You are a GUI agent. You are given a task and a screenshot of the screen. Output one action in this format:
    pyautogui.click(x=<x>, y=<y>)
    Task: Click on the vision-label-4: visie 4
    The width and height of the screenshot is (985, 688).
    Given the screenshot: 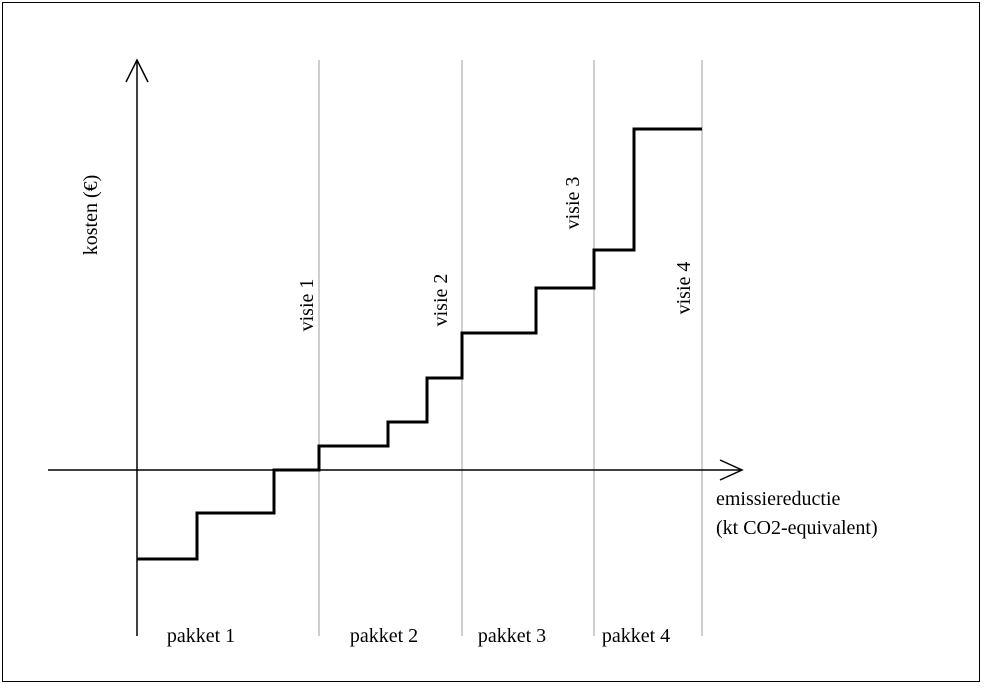 What is the action you would take?
    pyautogui.click(x=684, y=288)
    